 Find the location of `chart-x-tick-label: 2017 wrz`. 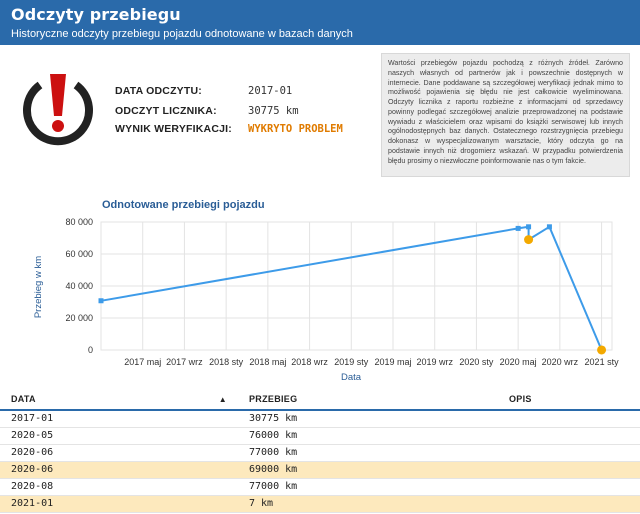

chart-x-tick-label: 2017 wrz is located at coordinates (184, 362).